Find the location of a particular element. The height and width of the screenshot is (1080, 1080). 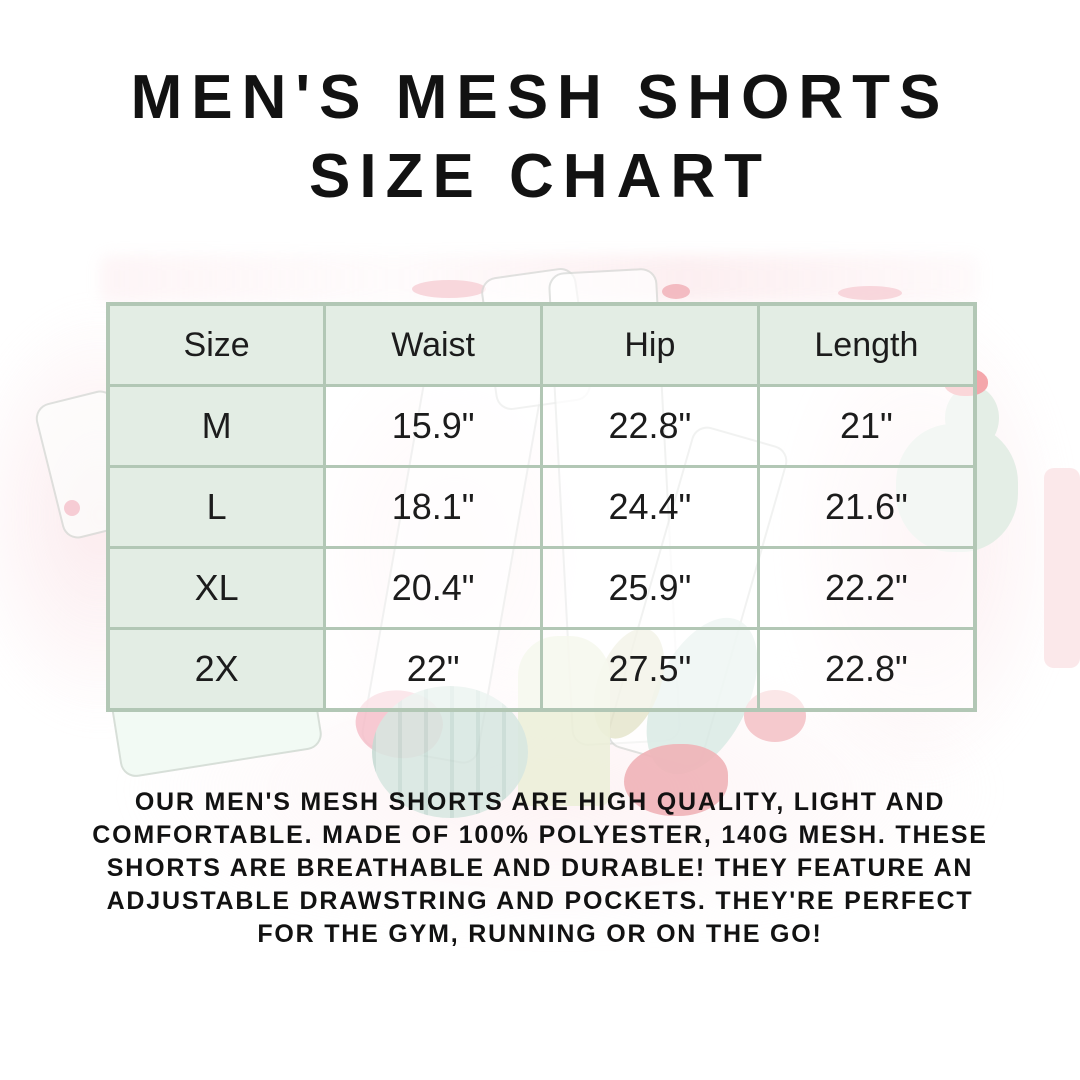

cell-xl-length: 22.2" is located at coordinates (866, 588).